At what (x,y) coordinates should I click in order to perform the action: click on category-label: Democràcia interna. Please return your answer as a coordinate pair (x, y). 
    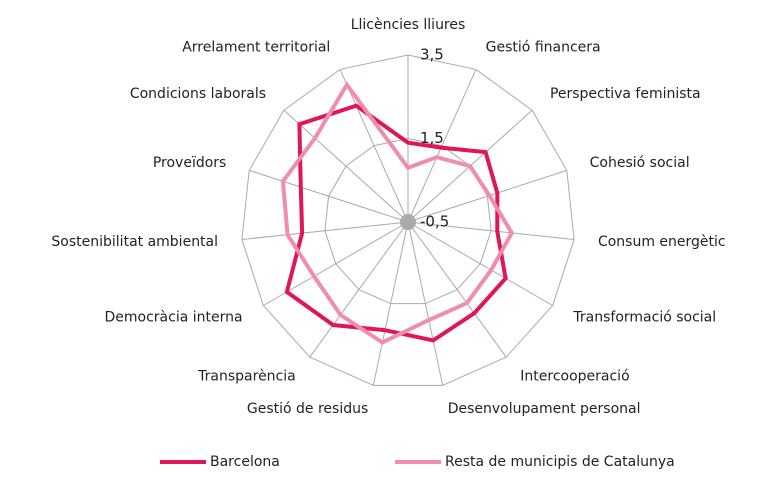
    Looking at the image, I should click on (174, 318).